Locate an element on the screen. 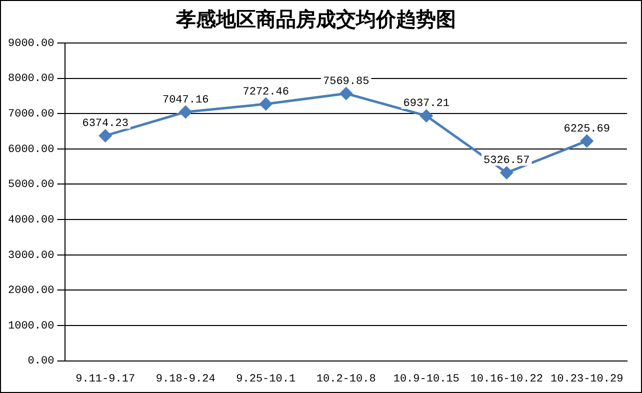 This screenshot has height=393, width=642. y-tick-label: 6000.00 is located at coordinates (31, 150).